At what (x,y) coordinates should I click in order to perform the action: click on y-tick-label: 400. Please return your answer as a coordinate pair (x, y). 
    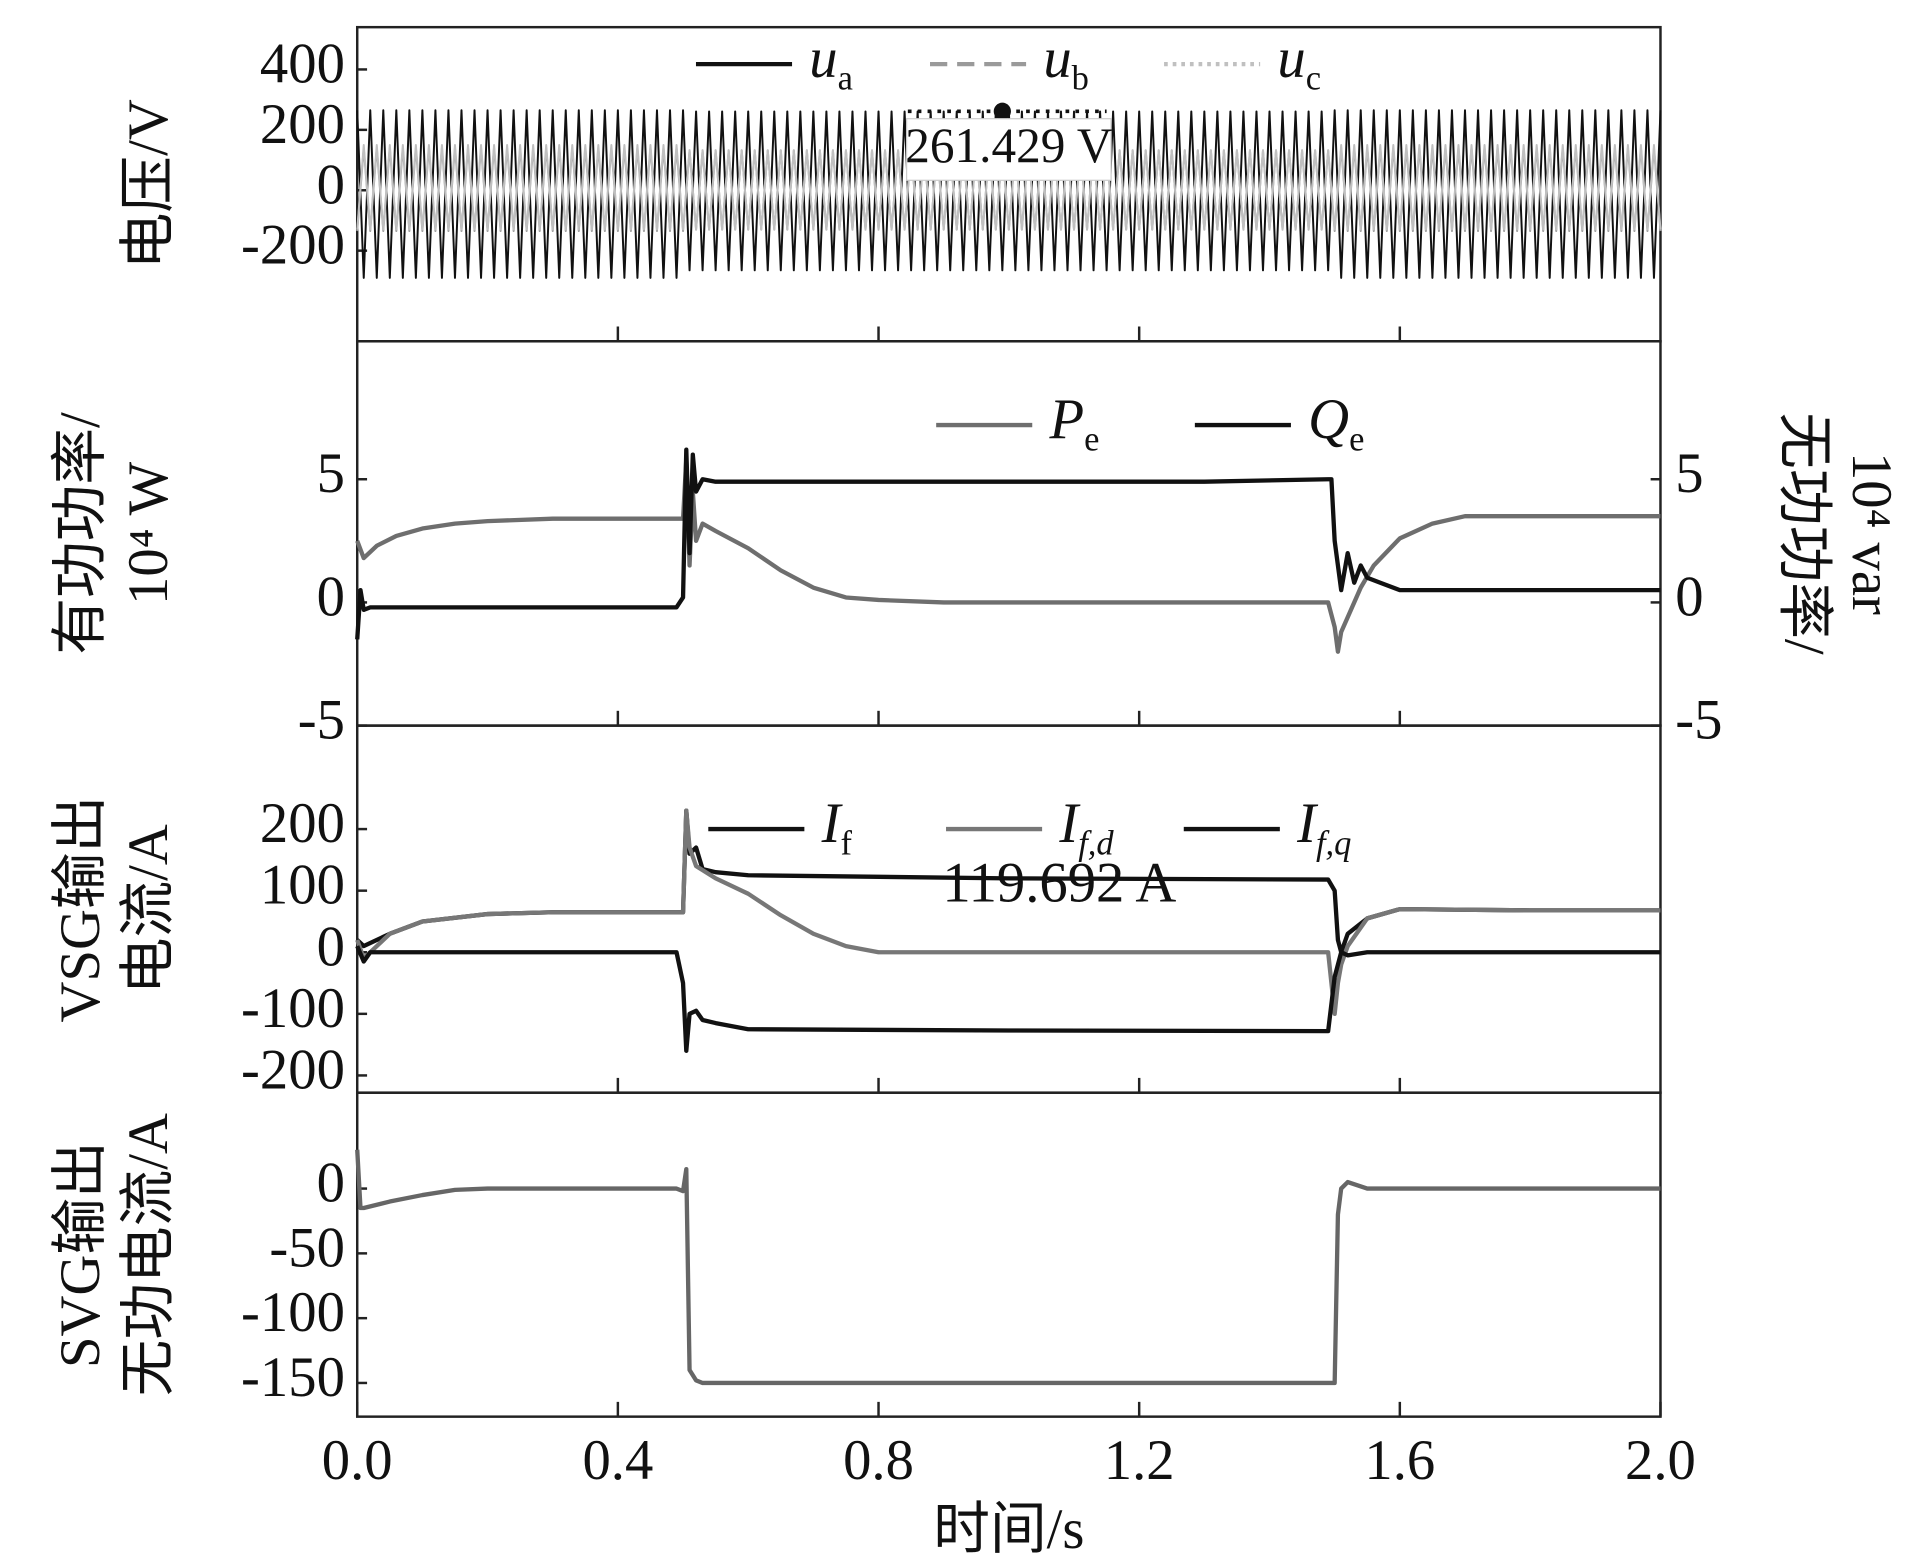
    Looking at the image, I should click on (302, 64).